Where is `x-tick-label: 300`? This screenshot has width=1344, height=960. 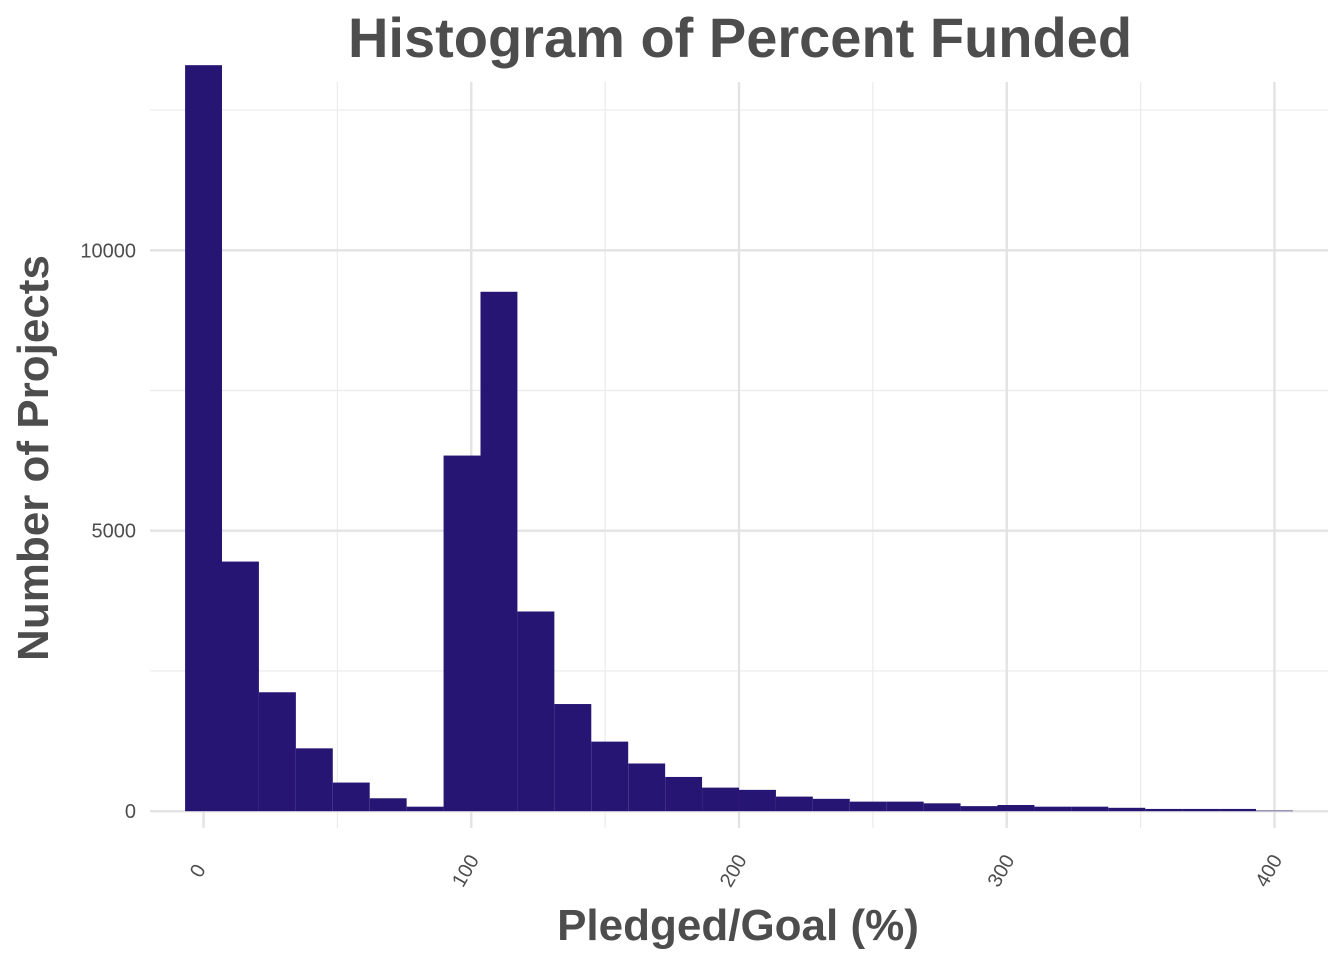
x-tick-label: 300 is located at coordinates (1002, 871).